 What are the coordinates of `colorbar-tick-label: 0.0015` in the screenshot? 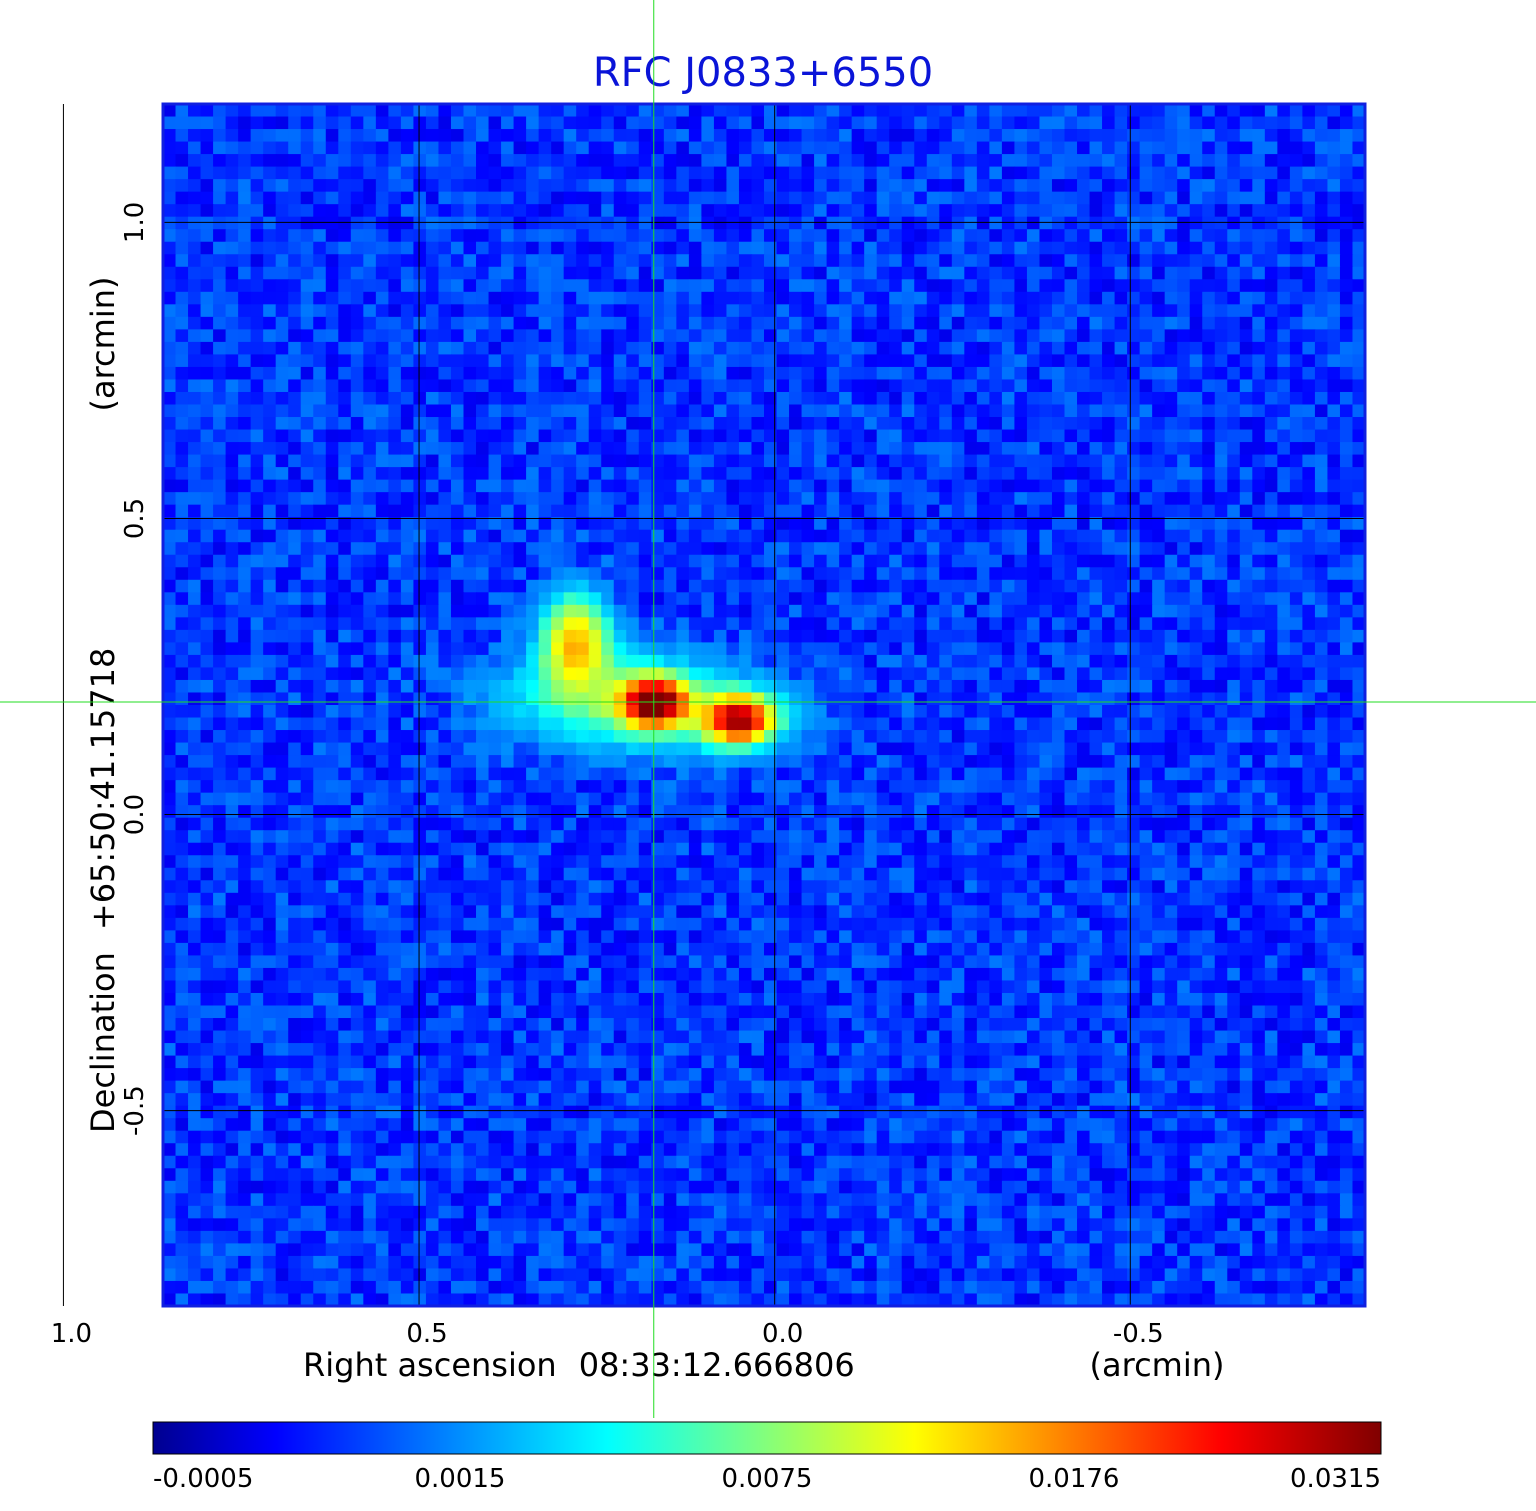 It's located at (460, 1479).